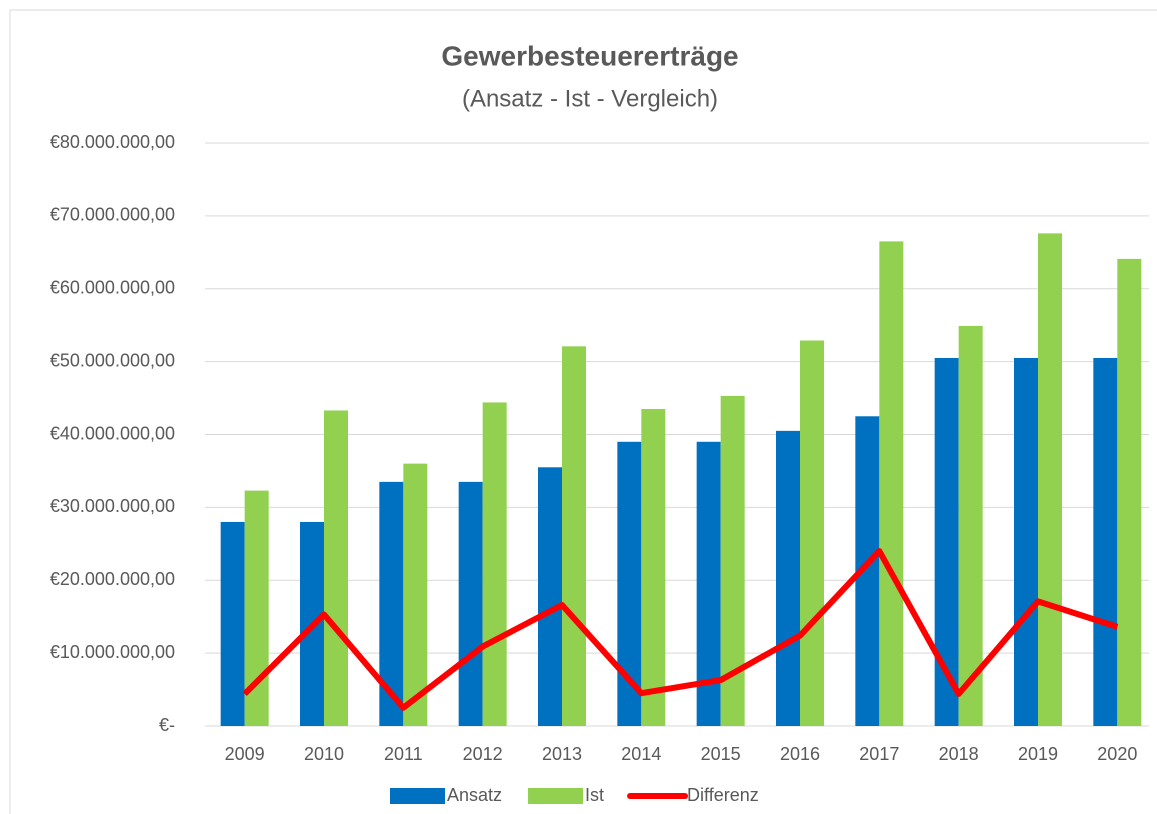  Describe the element at coordinates (112, 433) in the screenshot. I see `y-tick-label: €40.000.000,00` at that location.